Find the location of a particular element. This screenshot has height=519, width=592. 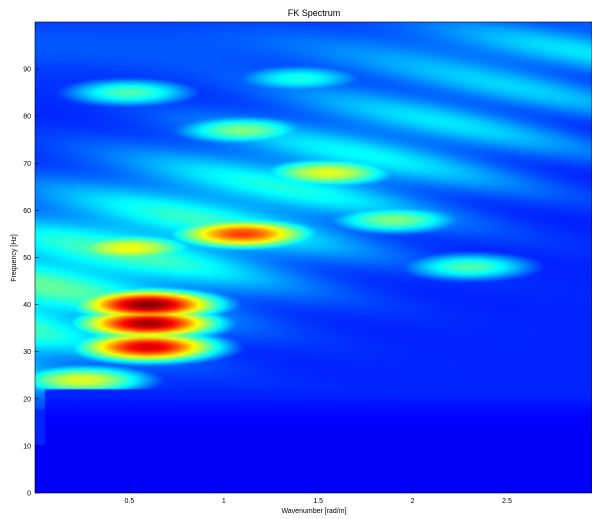

y-axis-label: Frequency [Hz] is located at coordinates (14, 258).